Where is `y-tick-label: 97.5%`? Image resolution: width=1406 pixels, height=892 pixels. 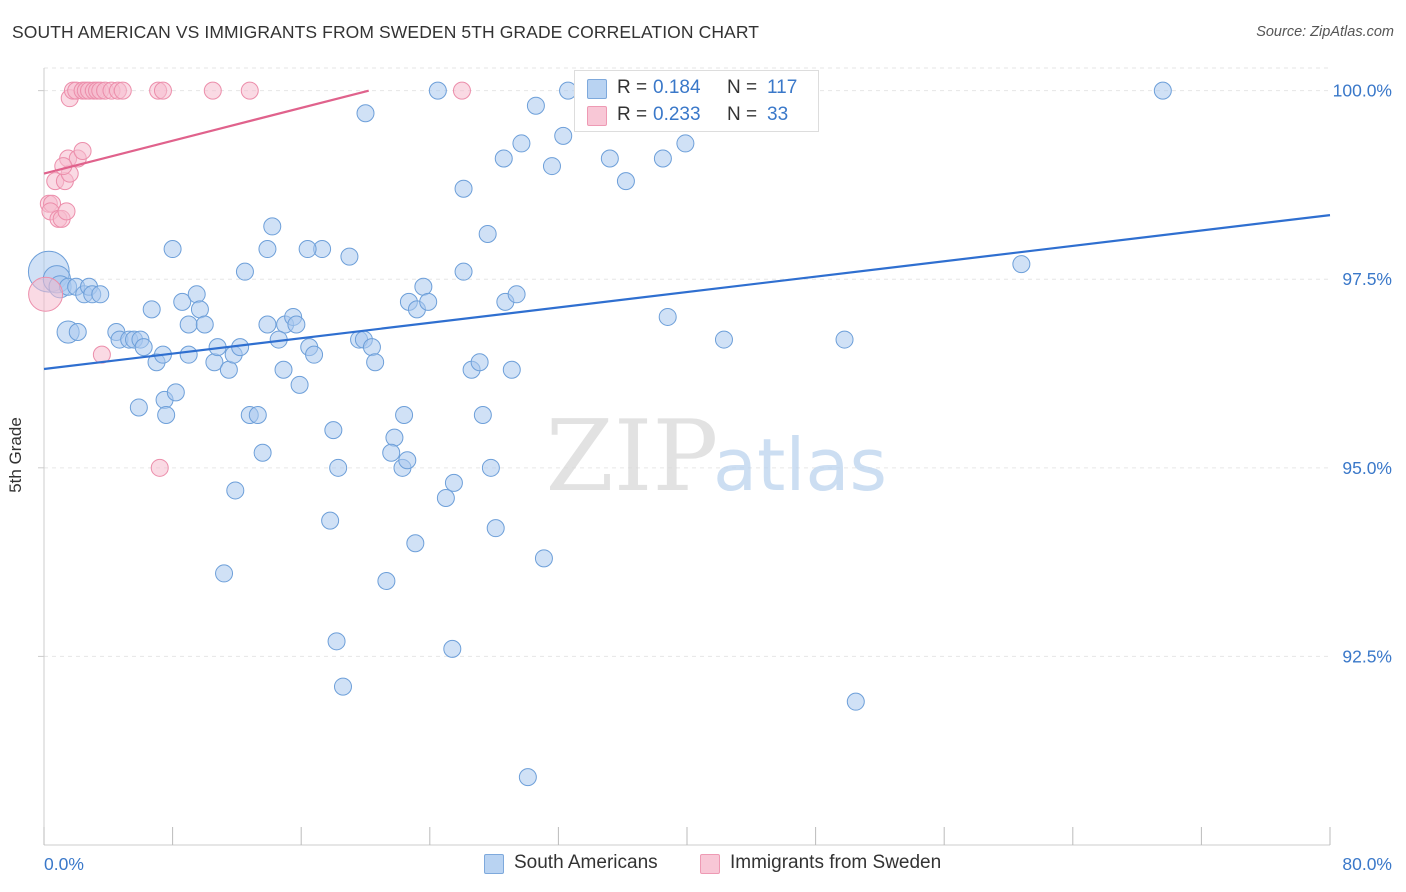
y-tick-label: 97.5% is located at coordinates (1367, 279).